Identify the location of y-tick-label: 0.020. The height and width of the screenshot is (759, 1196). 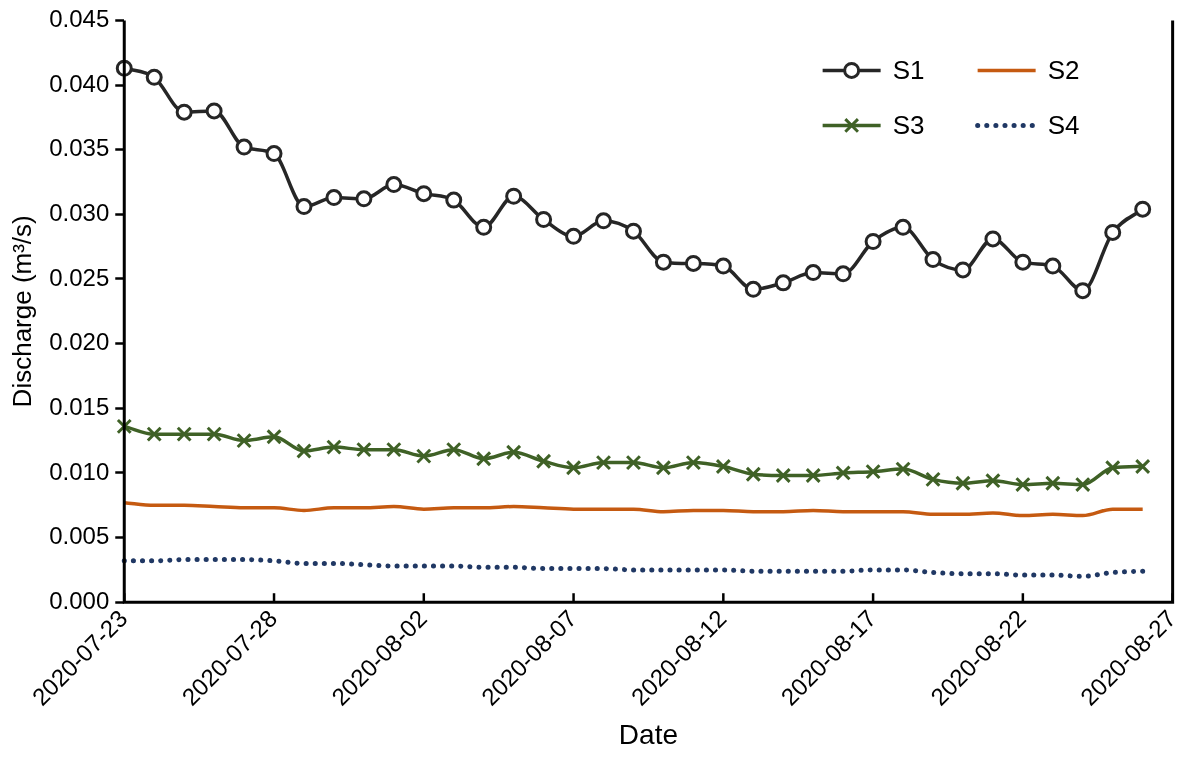
(79, 342).